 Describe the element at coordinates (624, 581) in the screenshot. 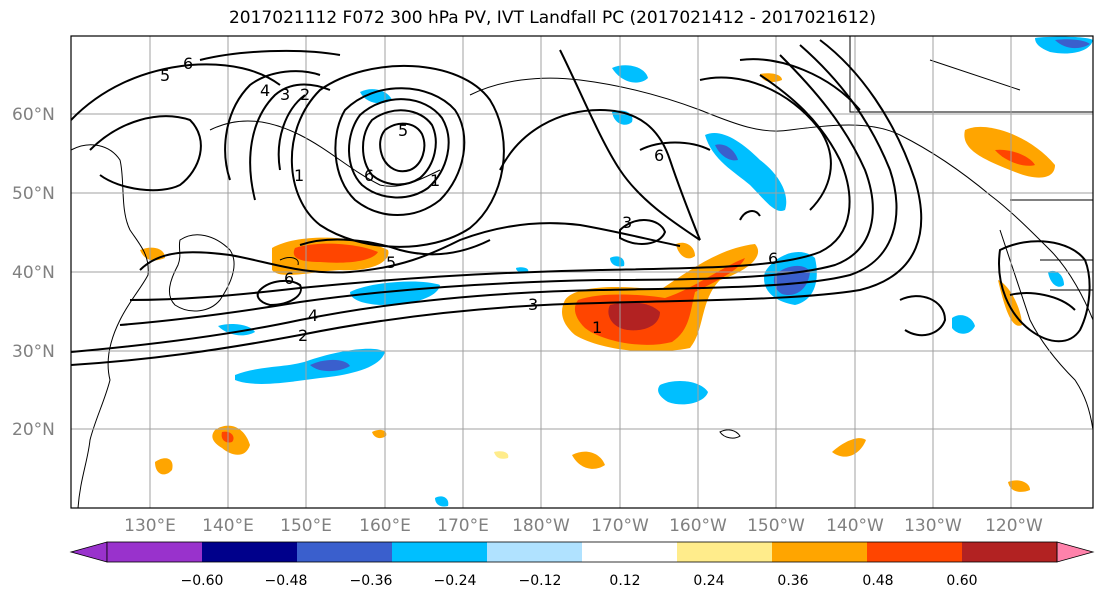

I see `colorbar-tick-label: 0.12` at that location.